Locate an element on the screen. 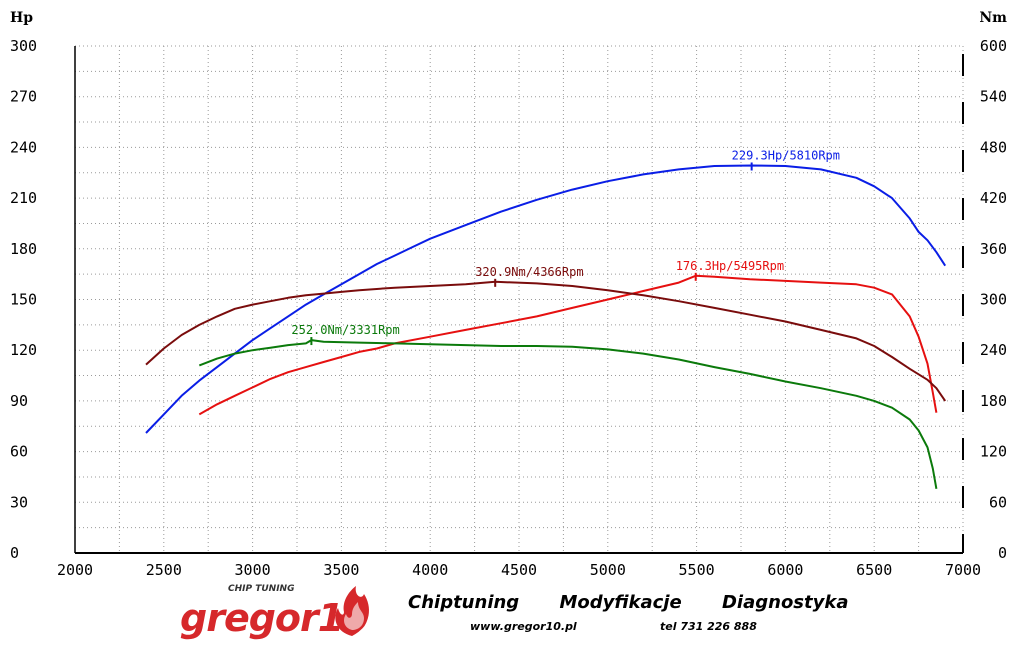 The height and width of the screenshot is (650, 1013). y-right-tick-label: 600 is located at coordinates (993, 46).